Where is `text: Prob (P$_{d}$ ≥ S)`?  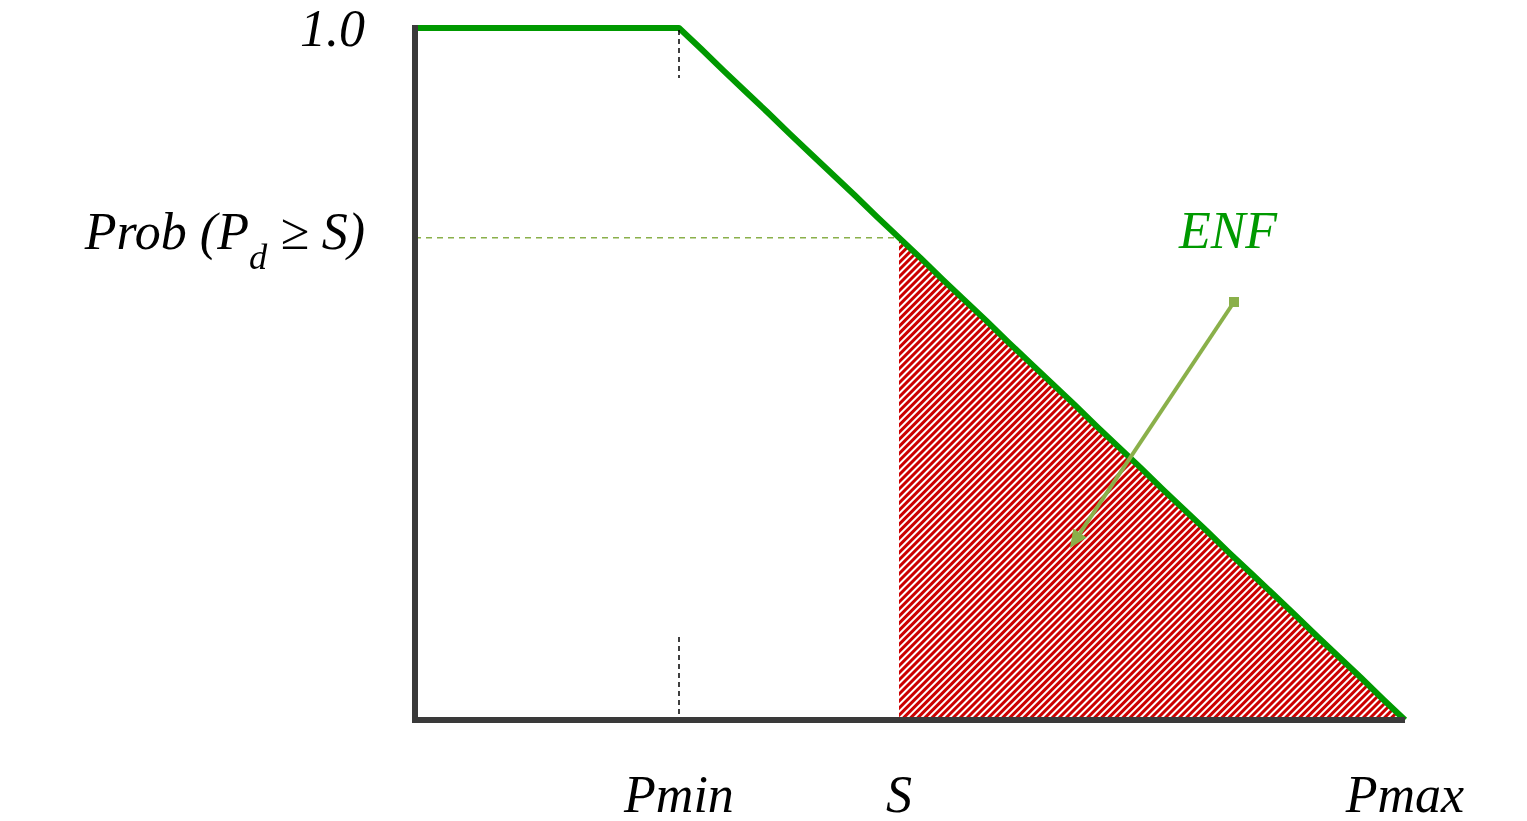
text: Prob (P$_{d}$ ≥ S) is located at coordinates (224, 240).